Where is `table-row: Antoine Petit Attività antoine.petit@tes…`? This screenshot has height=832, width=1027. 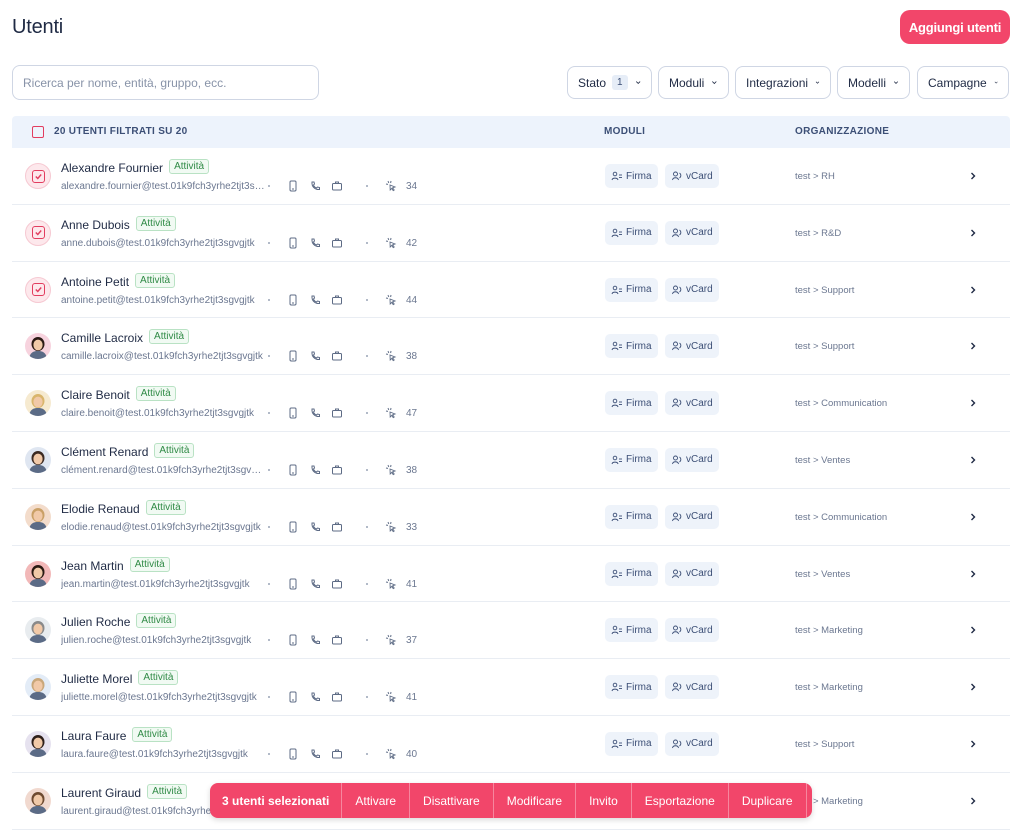
table-row: Antoine Petit Attività antoine.petit@tes… is located at coordinates (511, 290).